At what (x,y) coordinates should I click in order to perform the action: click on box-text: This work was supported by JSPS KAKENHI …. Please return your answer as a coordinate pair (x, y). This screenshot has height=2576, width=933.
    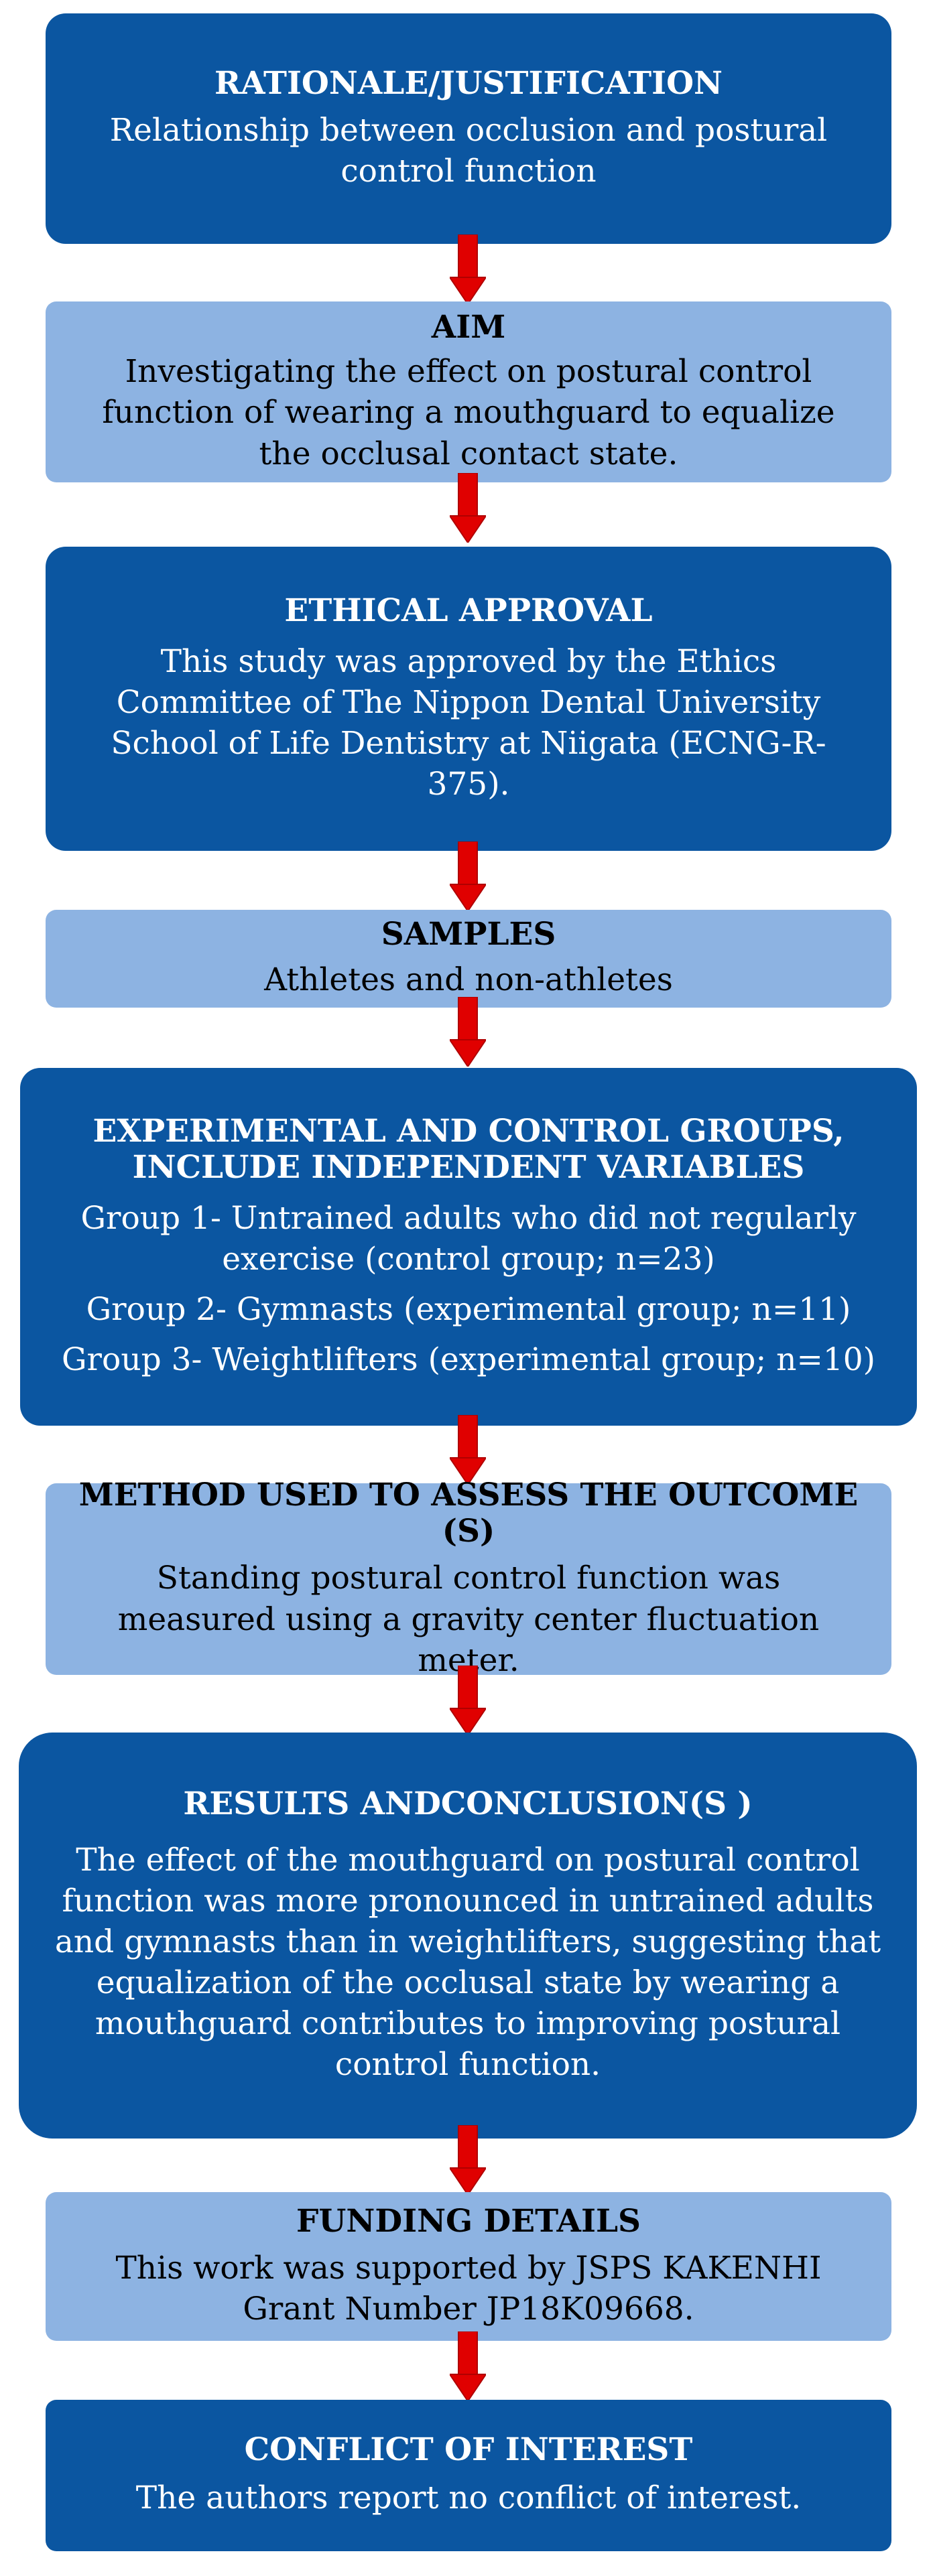
    Looking at the image, I should click on (468, 2288).